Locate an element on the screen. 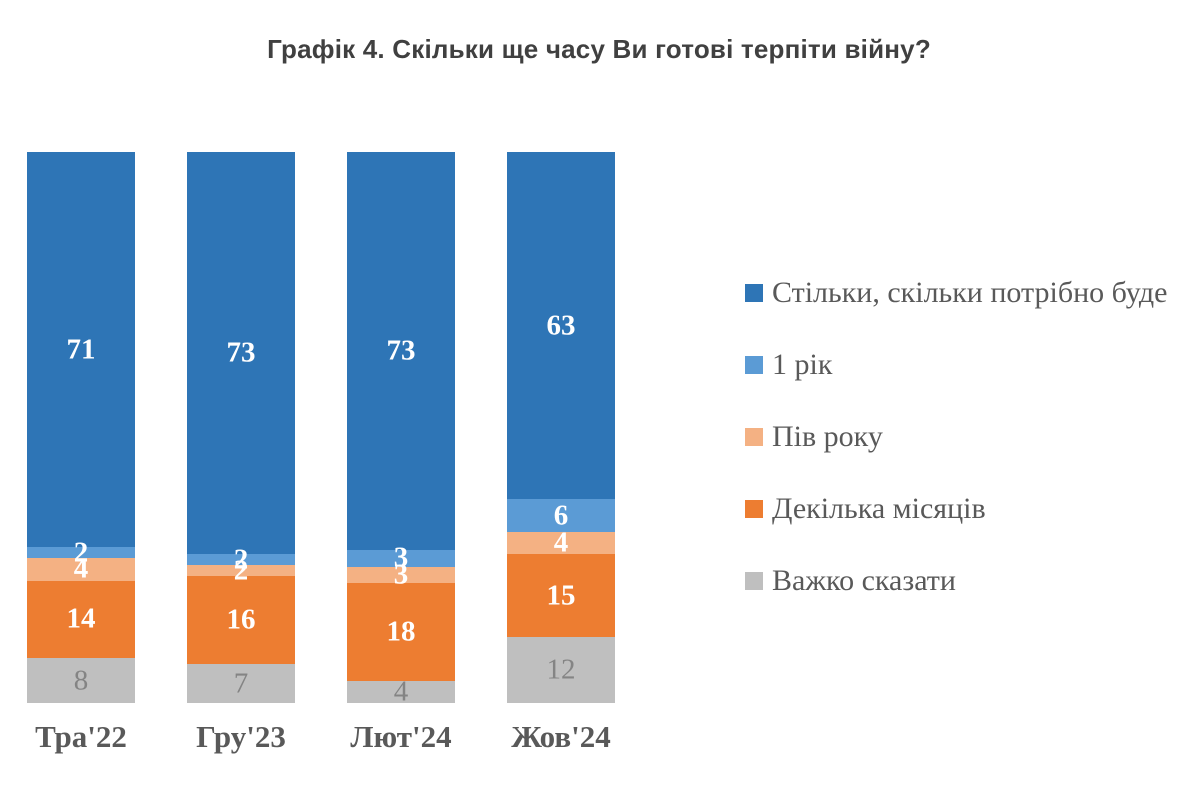 This screenshot has width=1198, height=790. bar-segment: 12 is located at coordinates (561, 669).